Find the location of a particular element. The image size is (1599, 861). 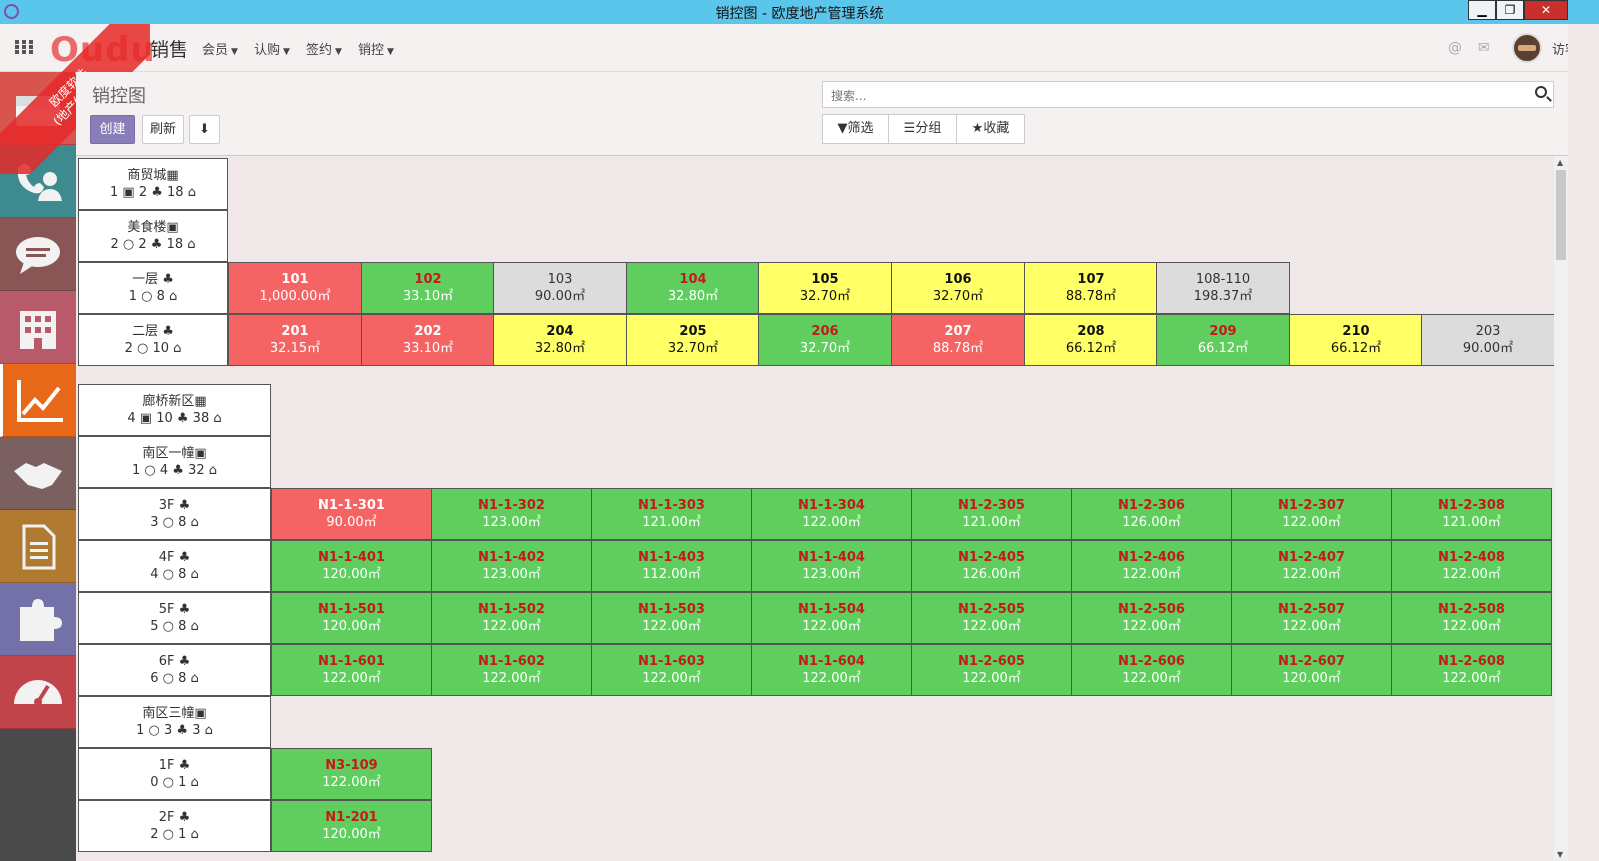

unit-cell: N1-1-502 122.00㎡ is located at coordinates (511, 618).